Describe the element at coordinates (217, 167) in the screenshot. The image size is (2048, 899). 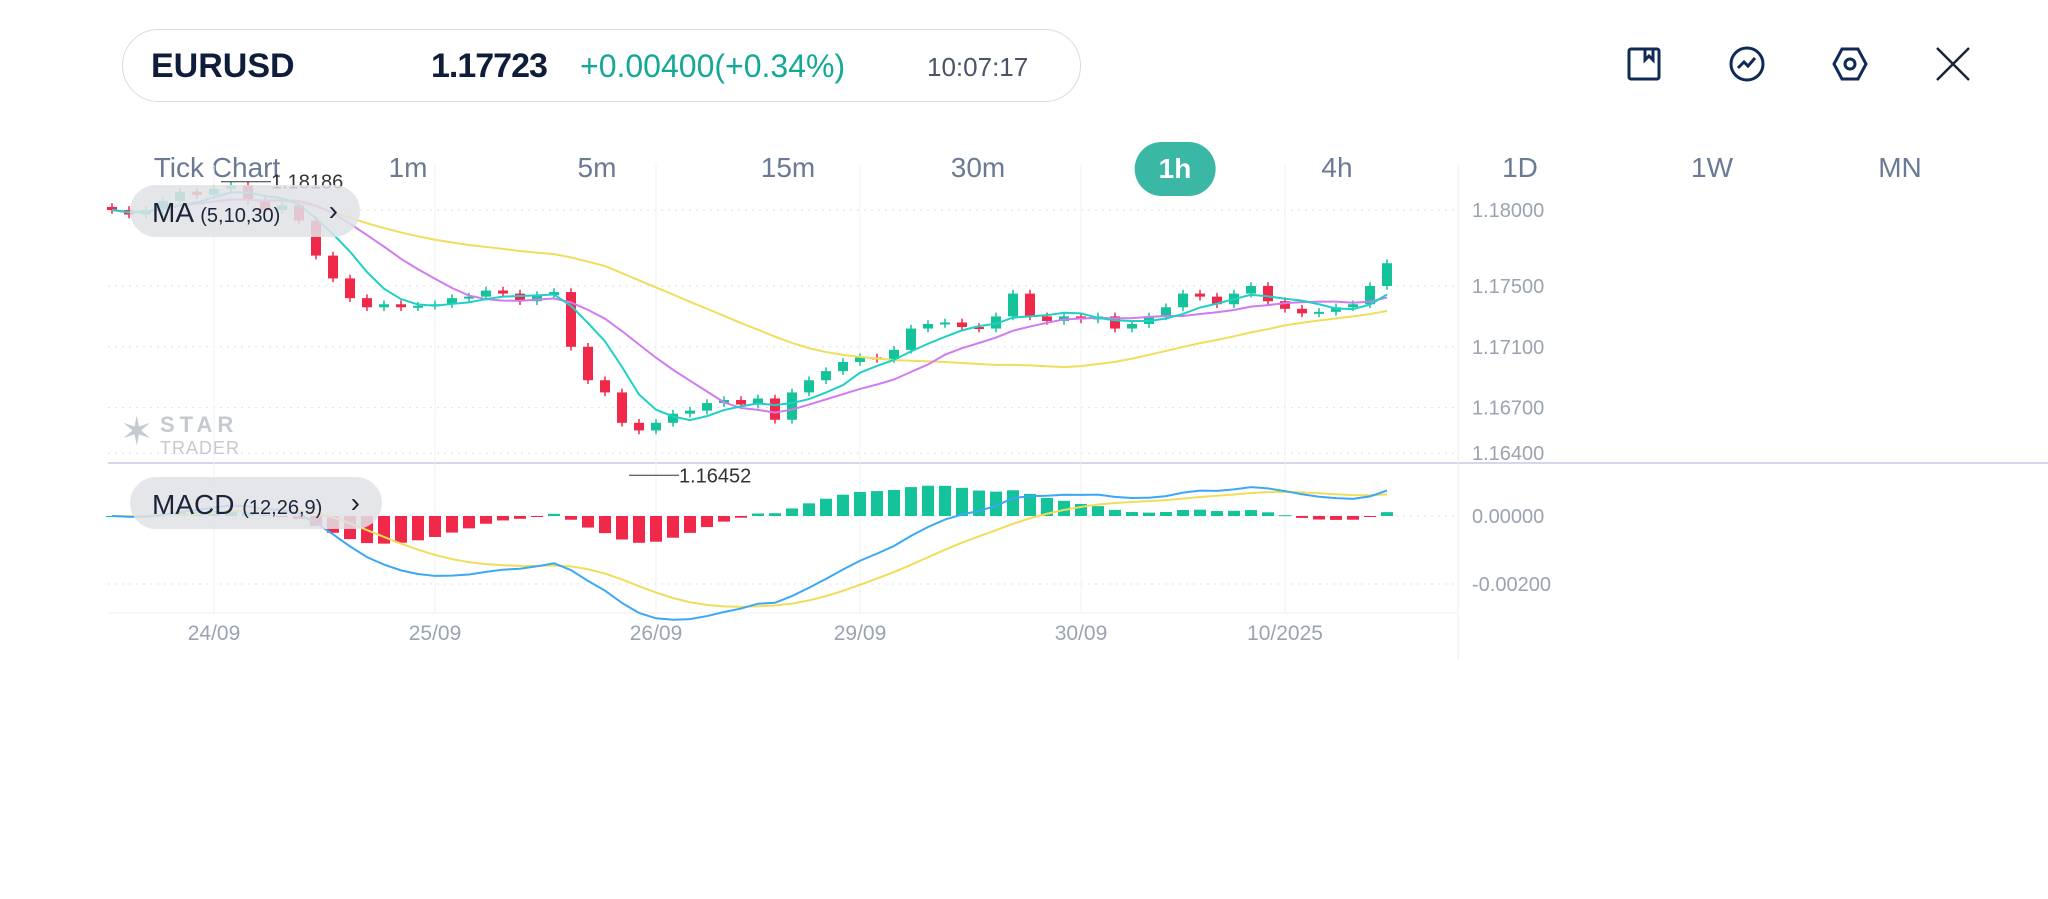
I see `tab-tick-chart: Tick Chart` at that location.